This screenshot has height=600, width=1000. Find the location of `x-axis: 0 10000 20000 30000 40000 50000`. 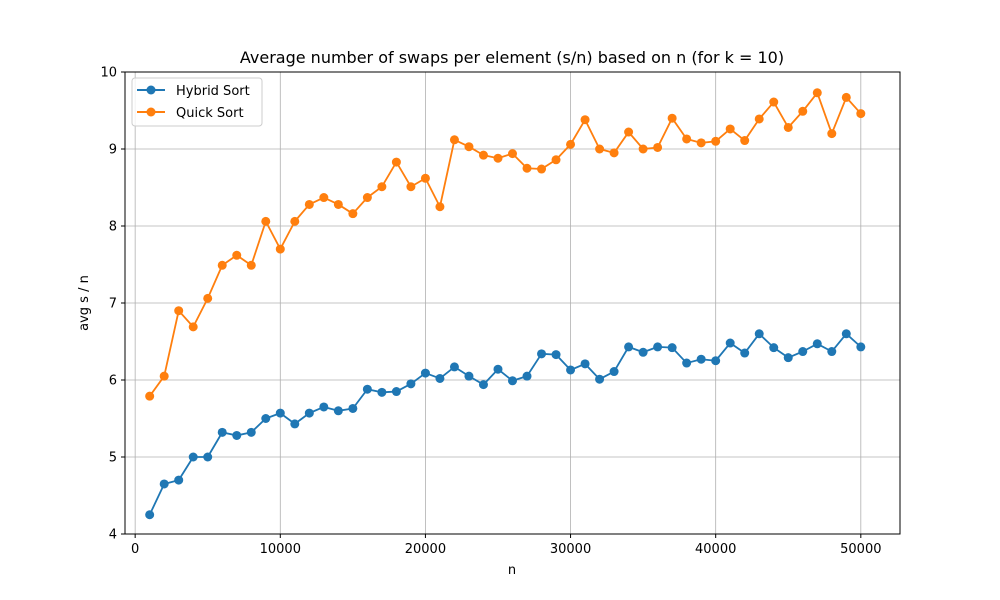

x-axis: 0 10000 20000 30000 40000 50000 is located at coordinates (506, 545).